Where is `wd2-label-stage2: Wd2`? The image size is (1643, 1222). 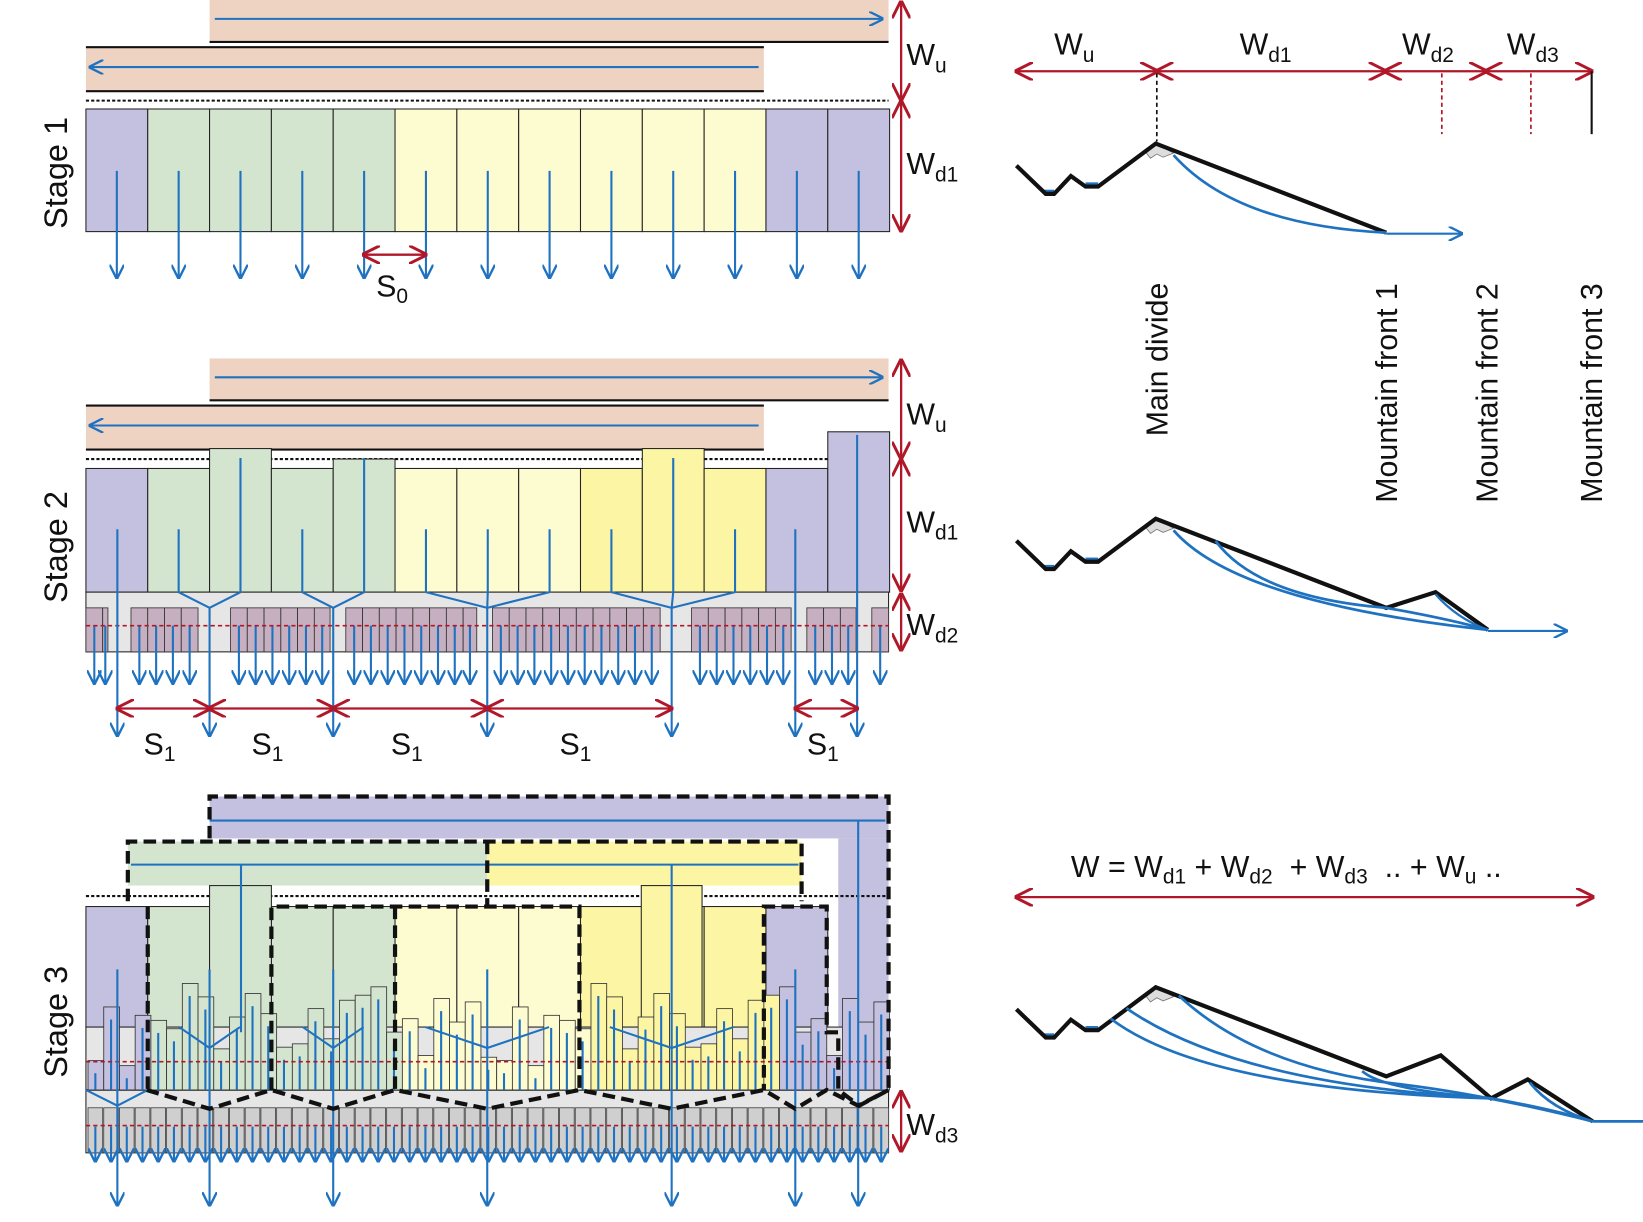 wd2-label-stage2: Wd2 is located at coordinates (932, 627).